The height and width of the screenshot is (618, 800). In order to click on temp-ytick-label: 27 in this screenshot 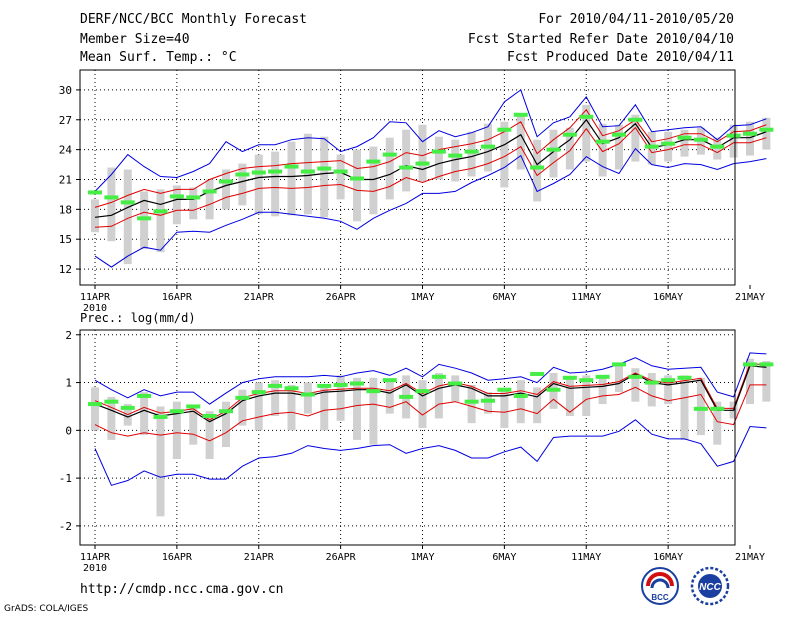, I will do `click(65, 120)`.